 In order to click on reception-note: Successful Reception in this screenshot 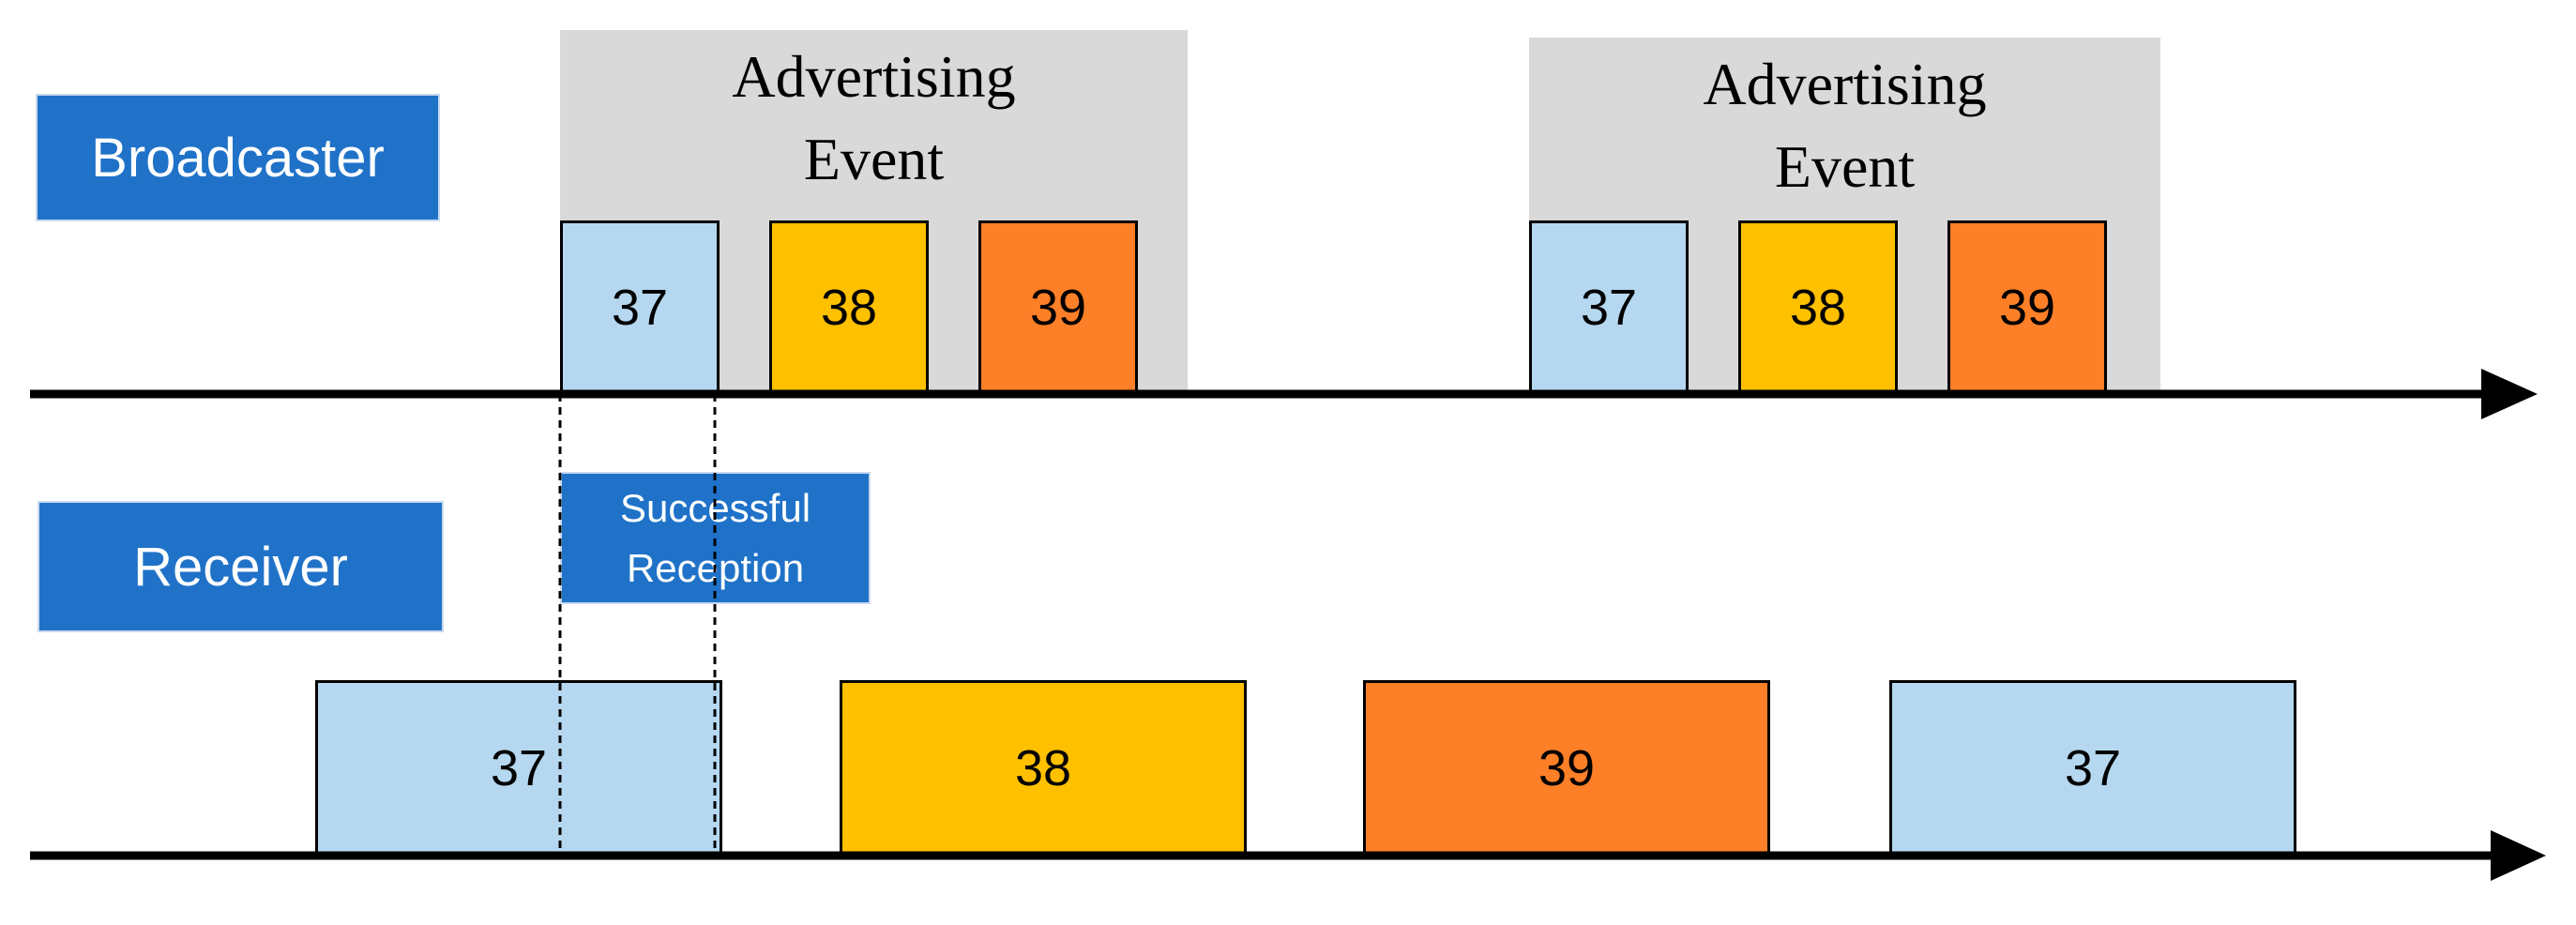, I will do `click(715, 538)`.